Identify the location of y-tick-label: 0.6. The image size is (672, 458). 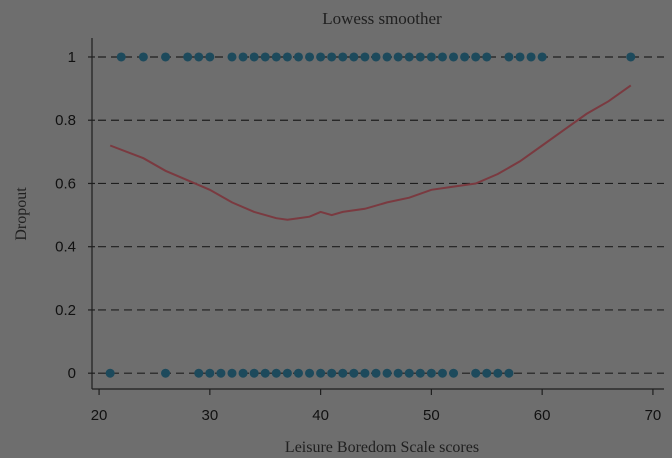
(65, 183).